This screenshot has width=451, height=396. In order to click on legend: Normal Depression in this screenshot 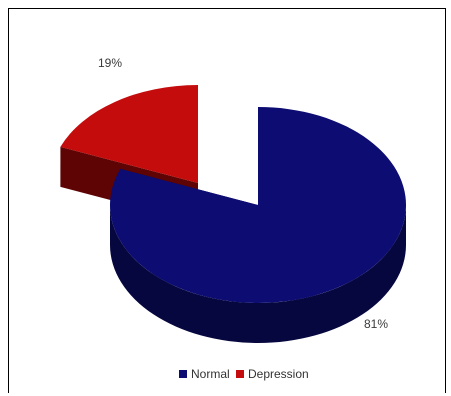, I will do `click(244, 374)`.